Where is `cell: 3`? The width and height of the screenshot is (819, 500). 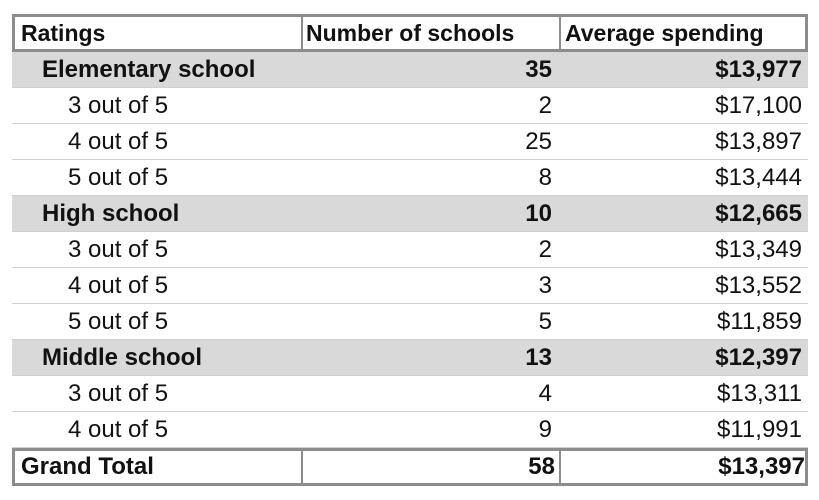 cell: 3 is located at coordinates (545, 285).